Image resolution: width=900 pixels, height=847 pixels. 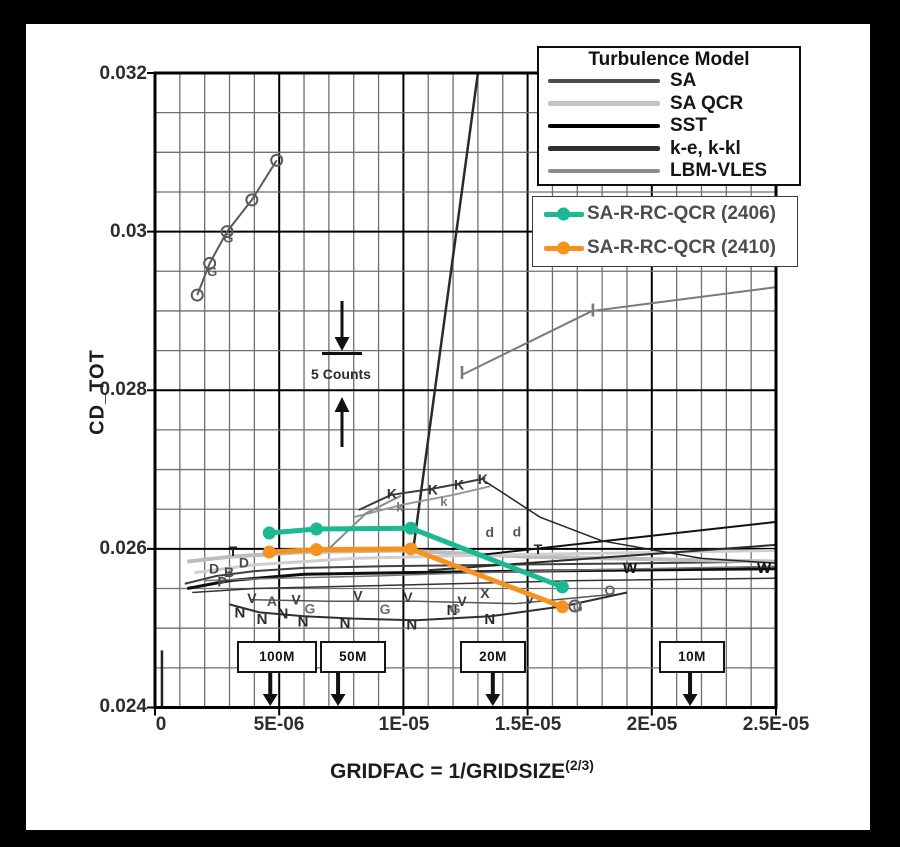 I want to click on series-steep-ke-line, so click(x=446, y=311).